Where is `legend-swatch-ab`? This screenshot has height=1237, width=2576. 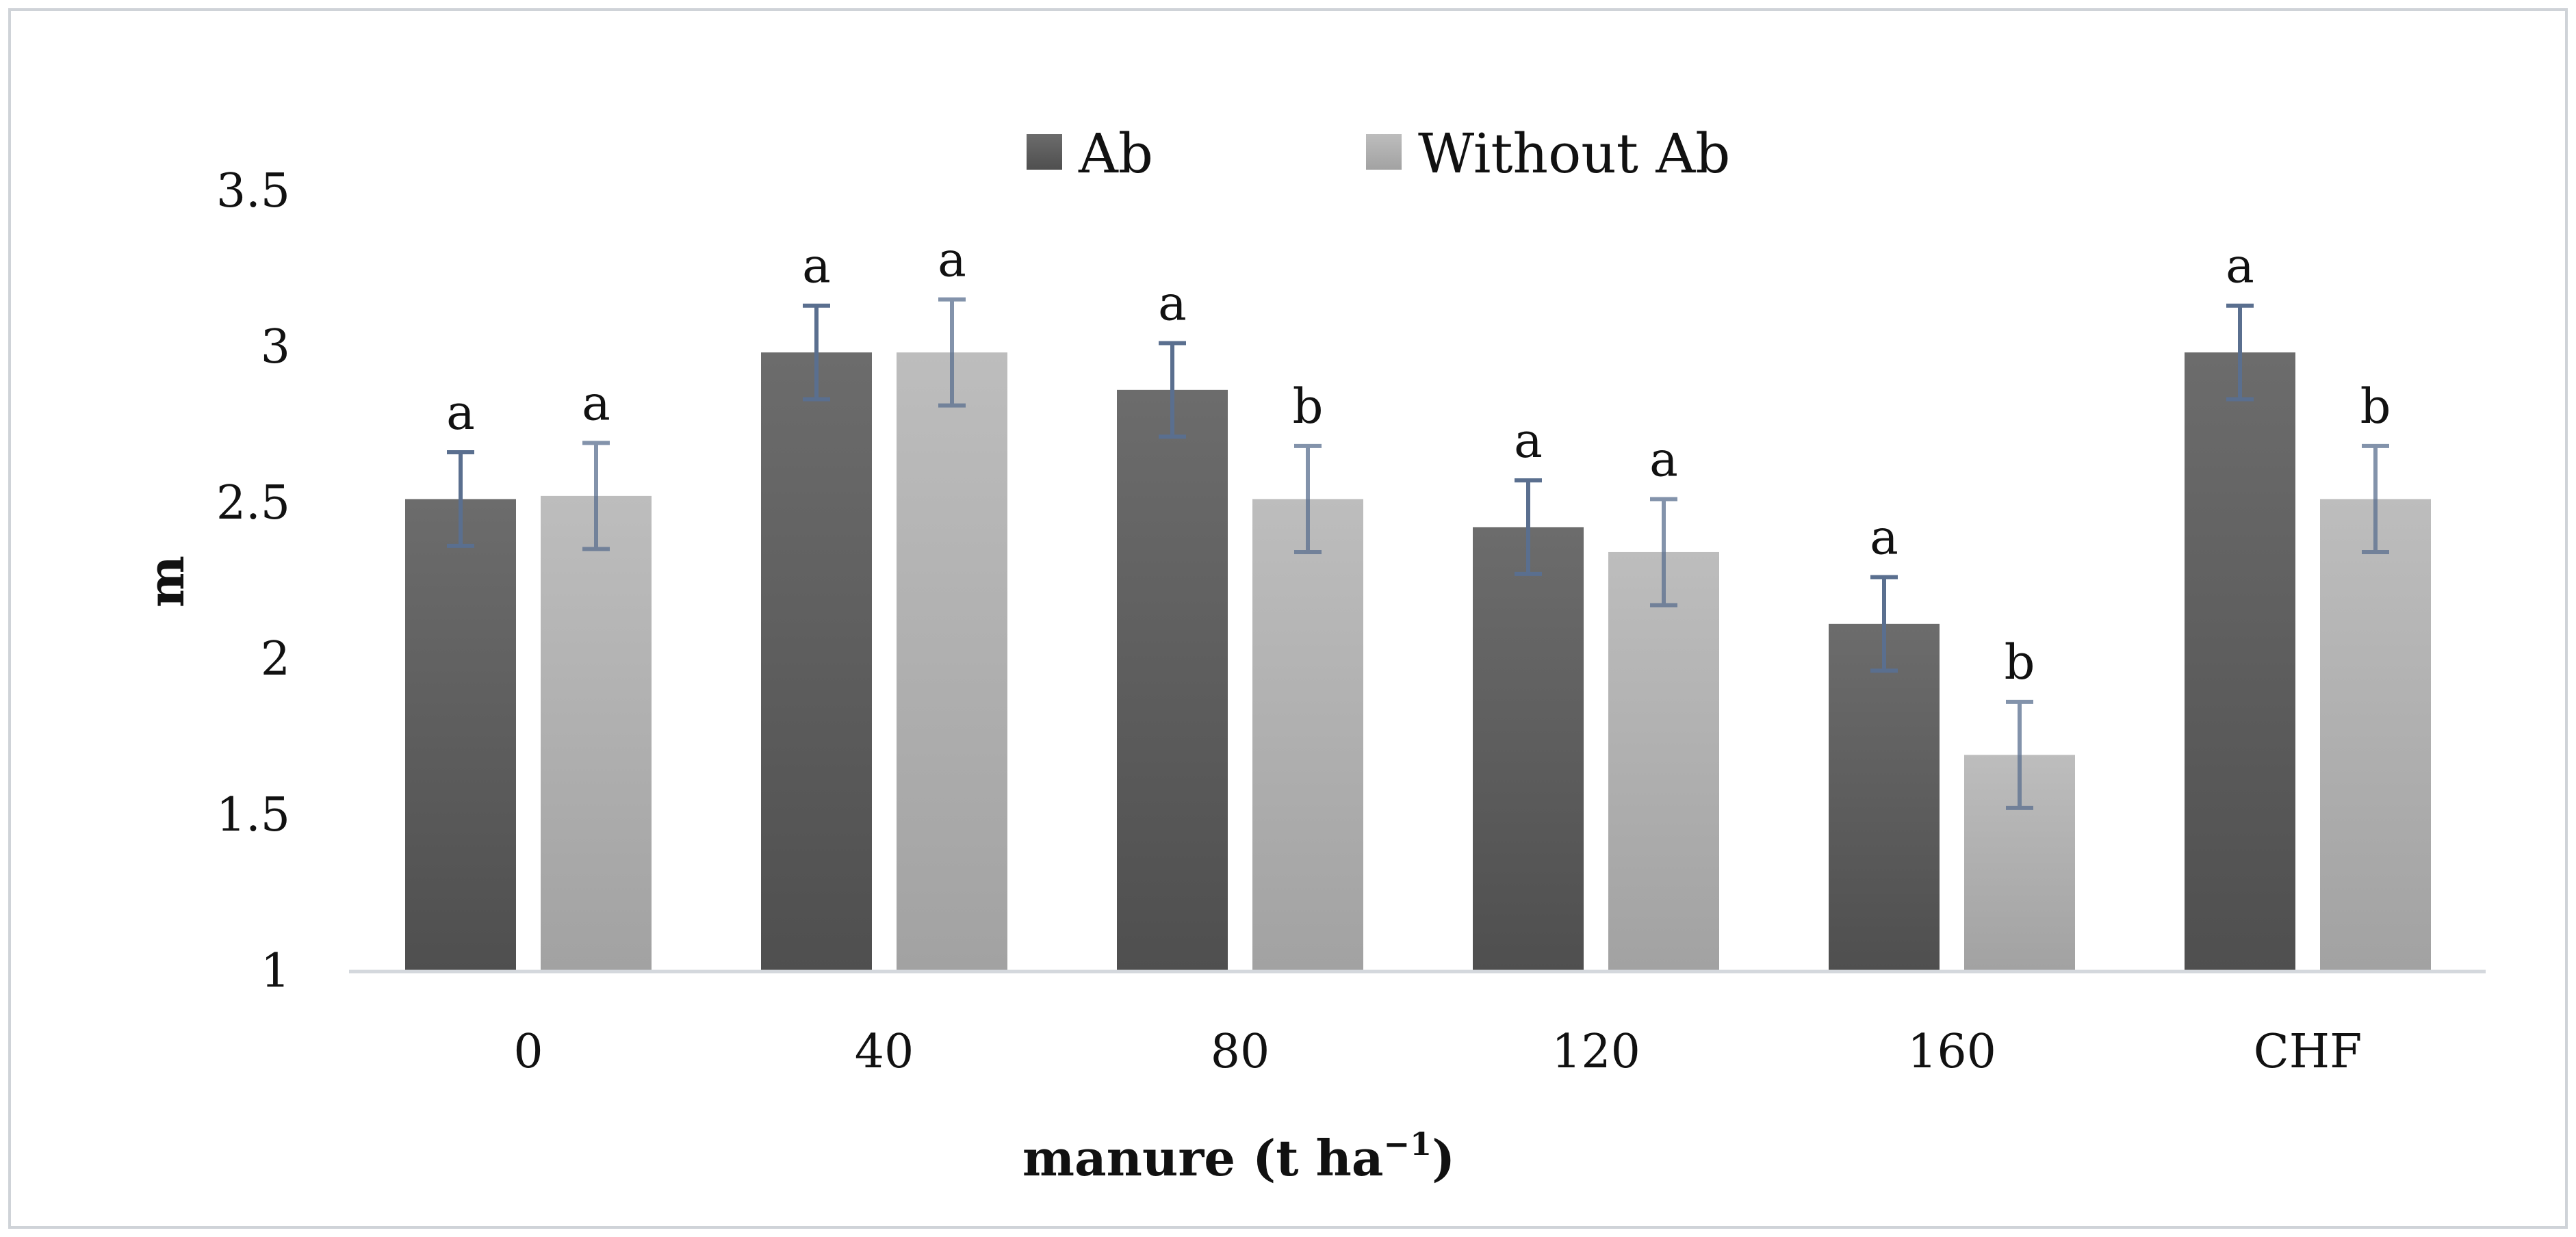
legend-swatch-ab is located at coordinates (1044, 152).